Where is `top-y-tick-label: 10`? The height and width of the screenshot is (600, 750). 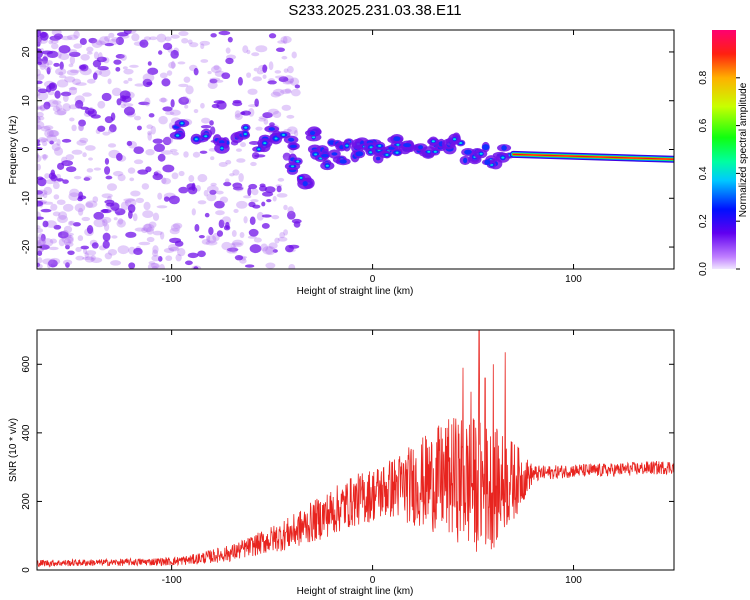 top-y-tick-label: 10 is located at coordinates (26, 101).